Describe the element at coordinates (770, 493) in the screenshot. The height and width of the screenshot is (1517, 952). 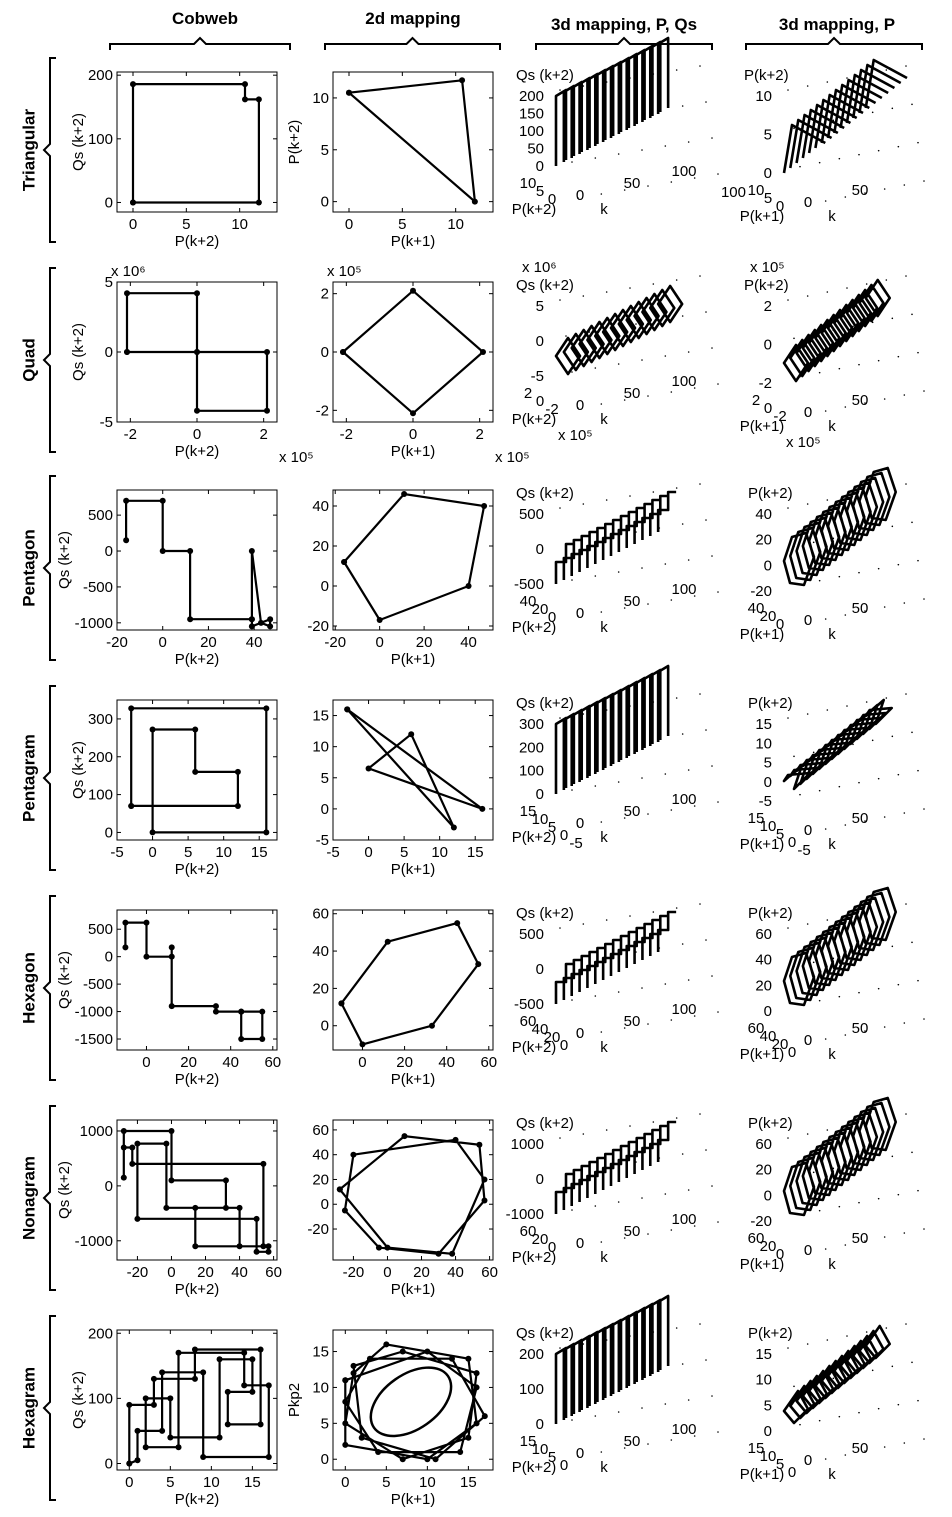
I see `z-axis-label: P(k+2)` at that location.